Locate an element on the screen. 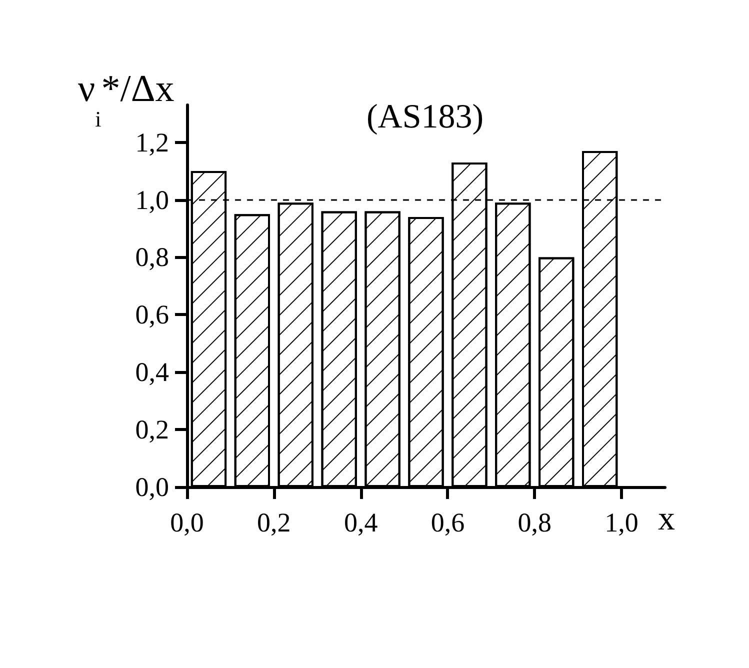  y-tick-label: 0,0 is located at coordinates (152, 487).